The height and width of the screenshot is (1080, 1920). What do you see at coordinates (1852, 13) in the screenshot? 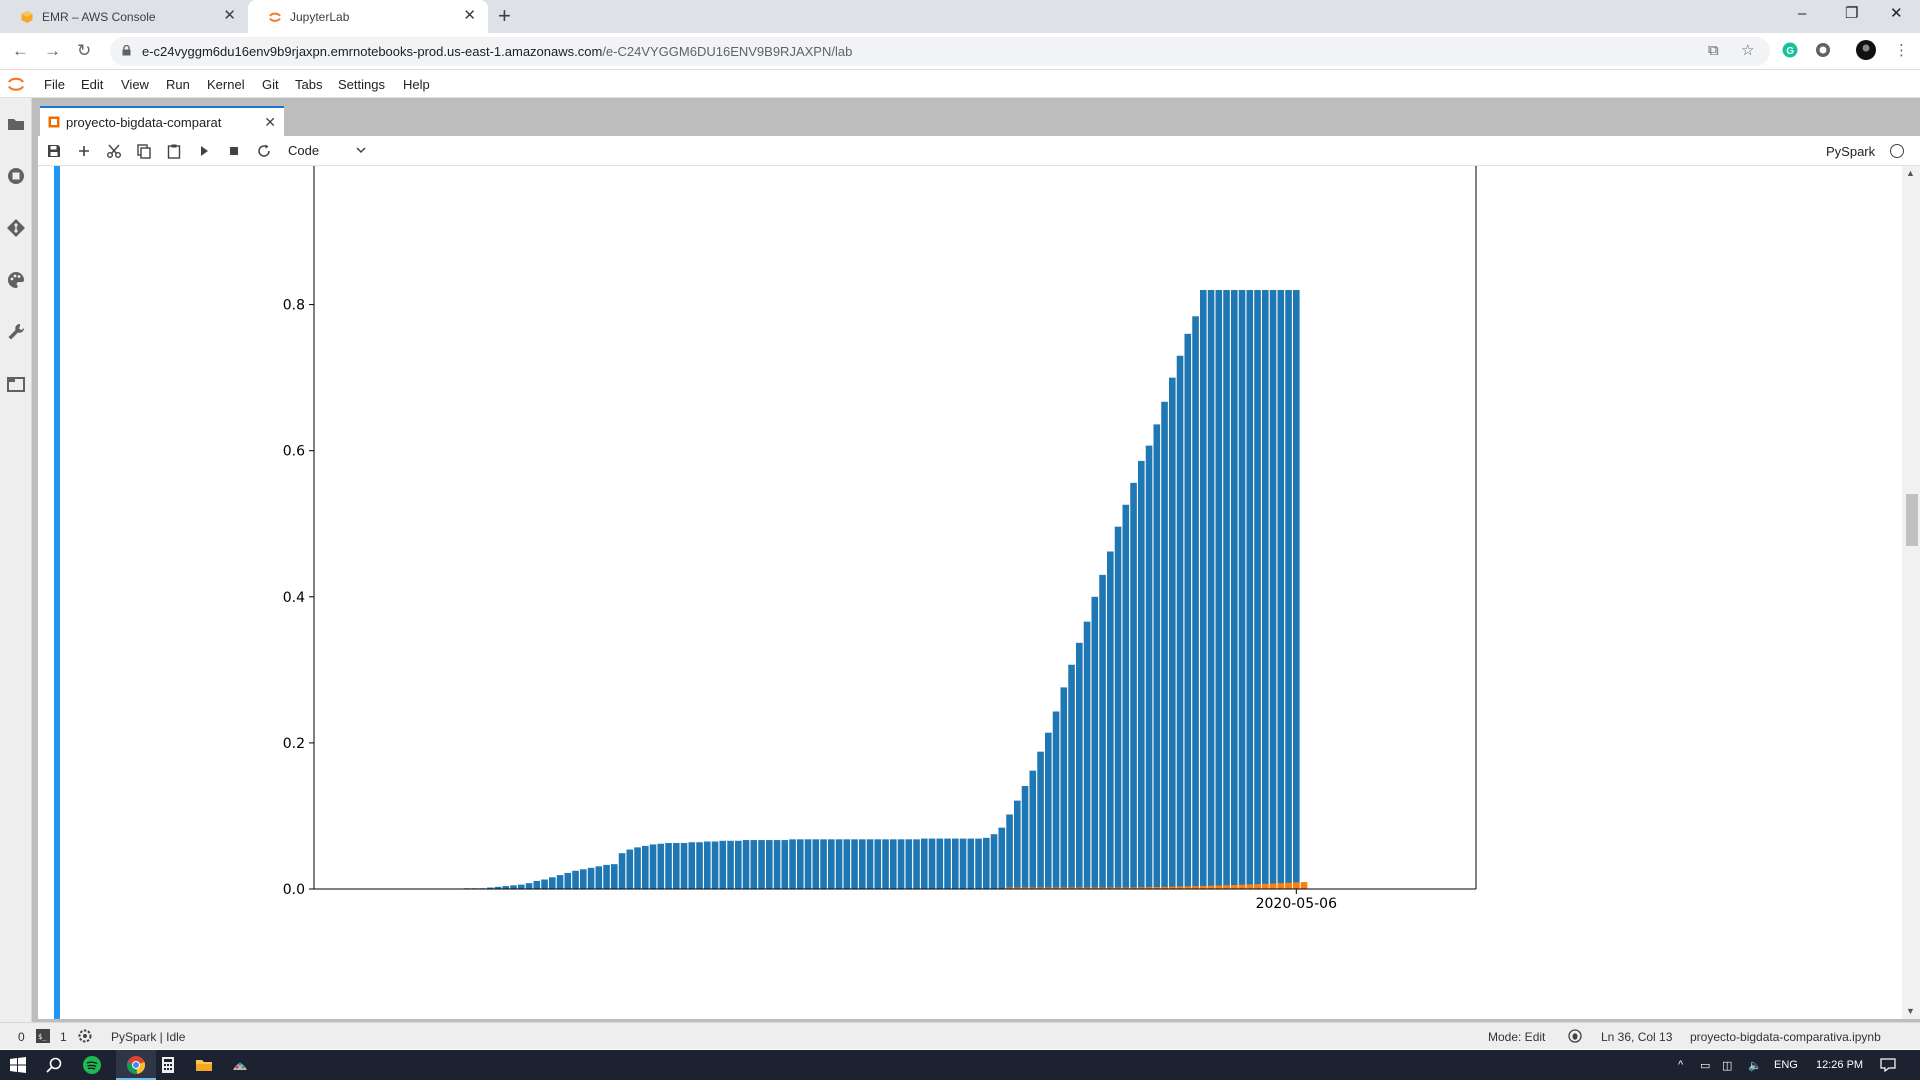
I see `restore-icon: ❐` at bounding box center [1852, 13].